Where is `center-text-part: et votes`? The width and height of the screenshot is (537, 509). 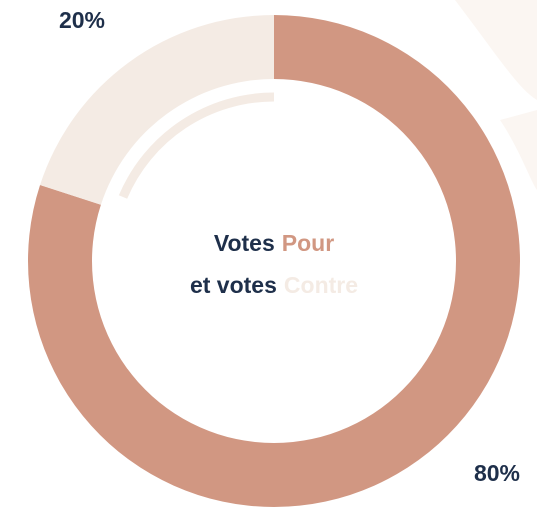
center-text-part: et votes is located at coordinates (233, 285).